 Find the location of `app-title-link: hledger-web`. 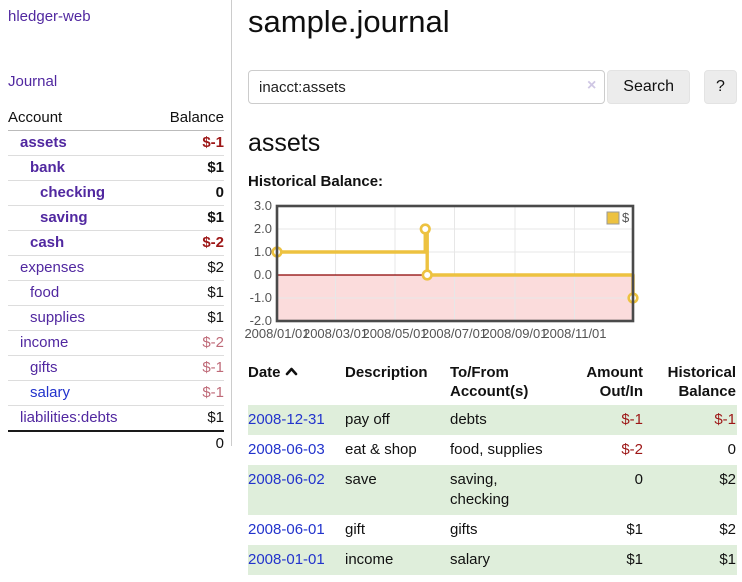

app-title-link: hledger-web is located at coordinates (49, 16).